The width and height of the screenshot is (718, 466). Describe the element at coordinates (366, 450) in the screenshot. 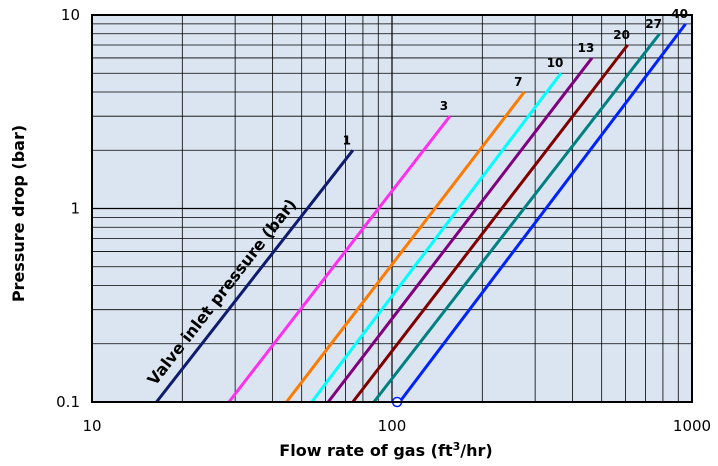

I see `x-axis-title-main: Flow rate of gas (ft` at that location.